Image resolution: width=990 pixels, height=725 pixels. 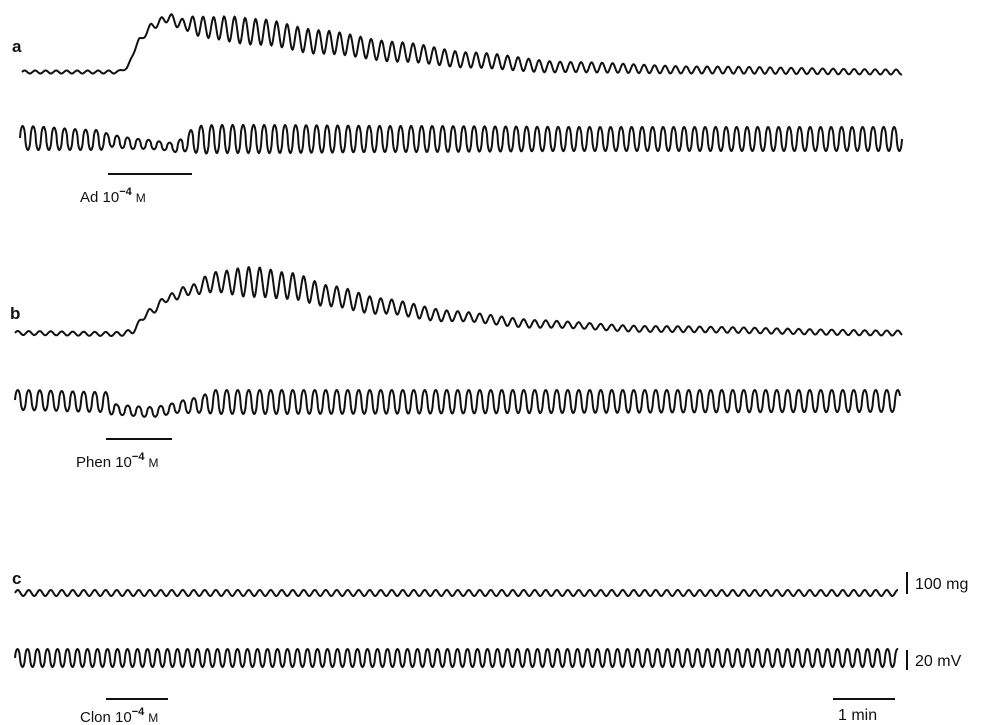 I want to click on drug-name-c: Clon, so click(x=95, y=717).